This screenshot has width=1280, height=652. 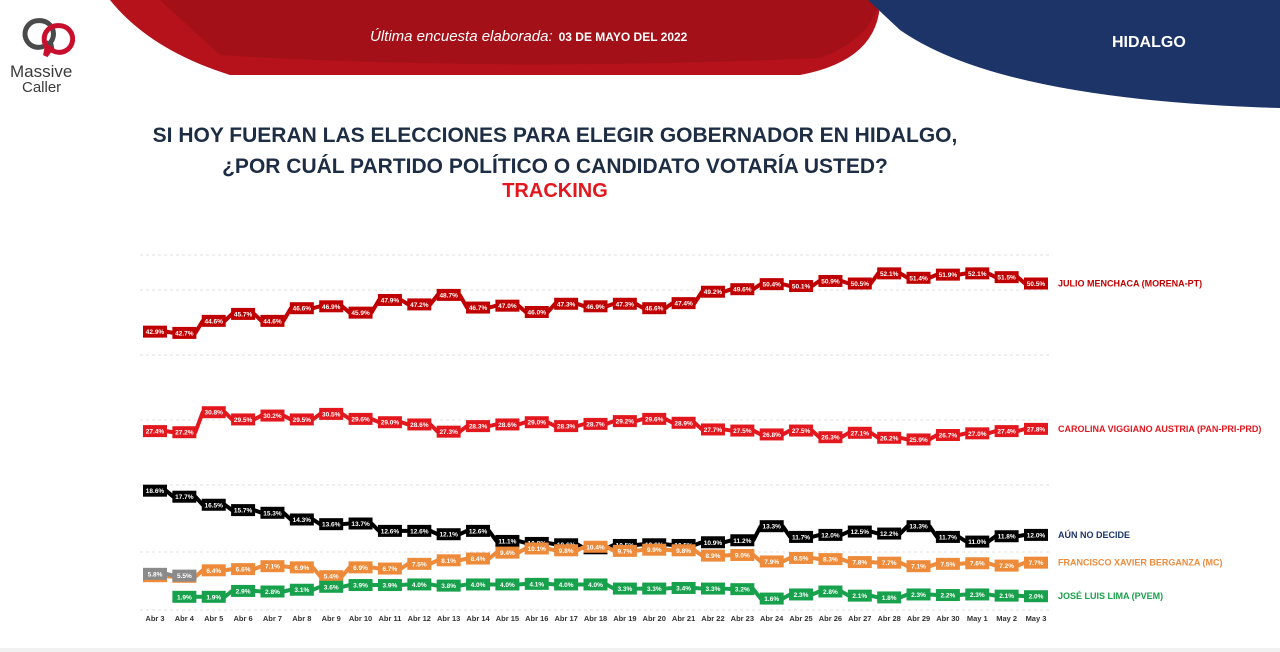 I want to click on data-label: 25.9%, so click(x=918, y=440).